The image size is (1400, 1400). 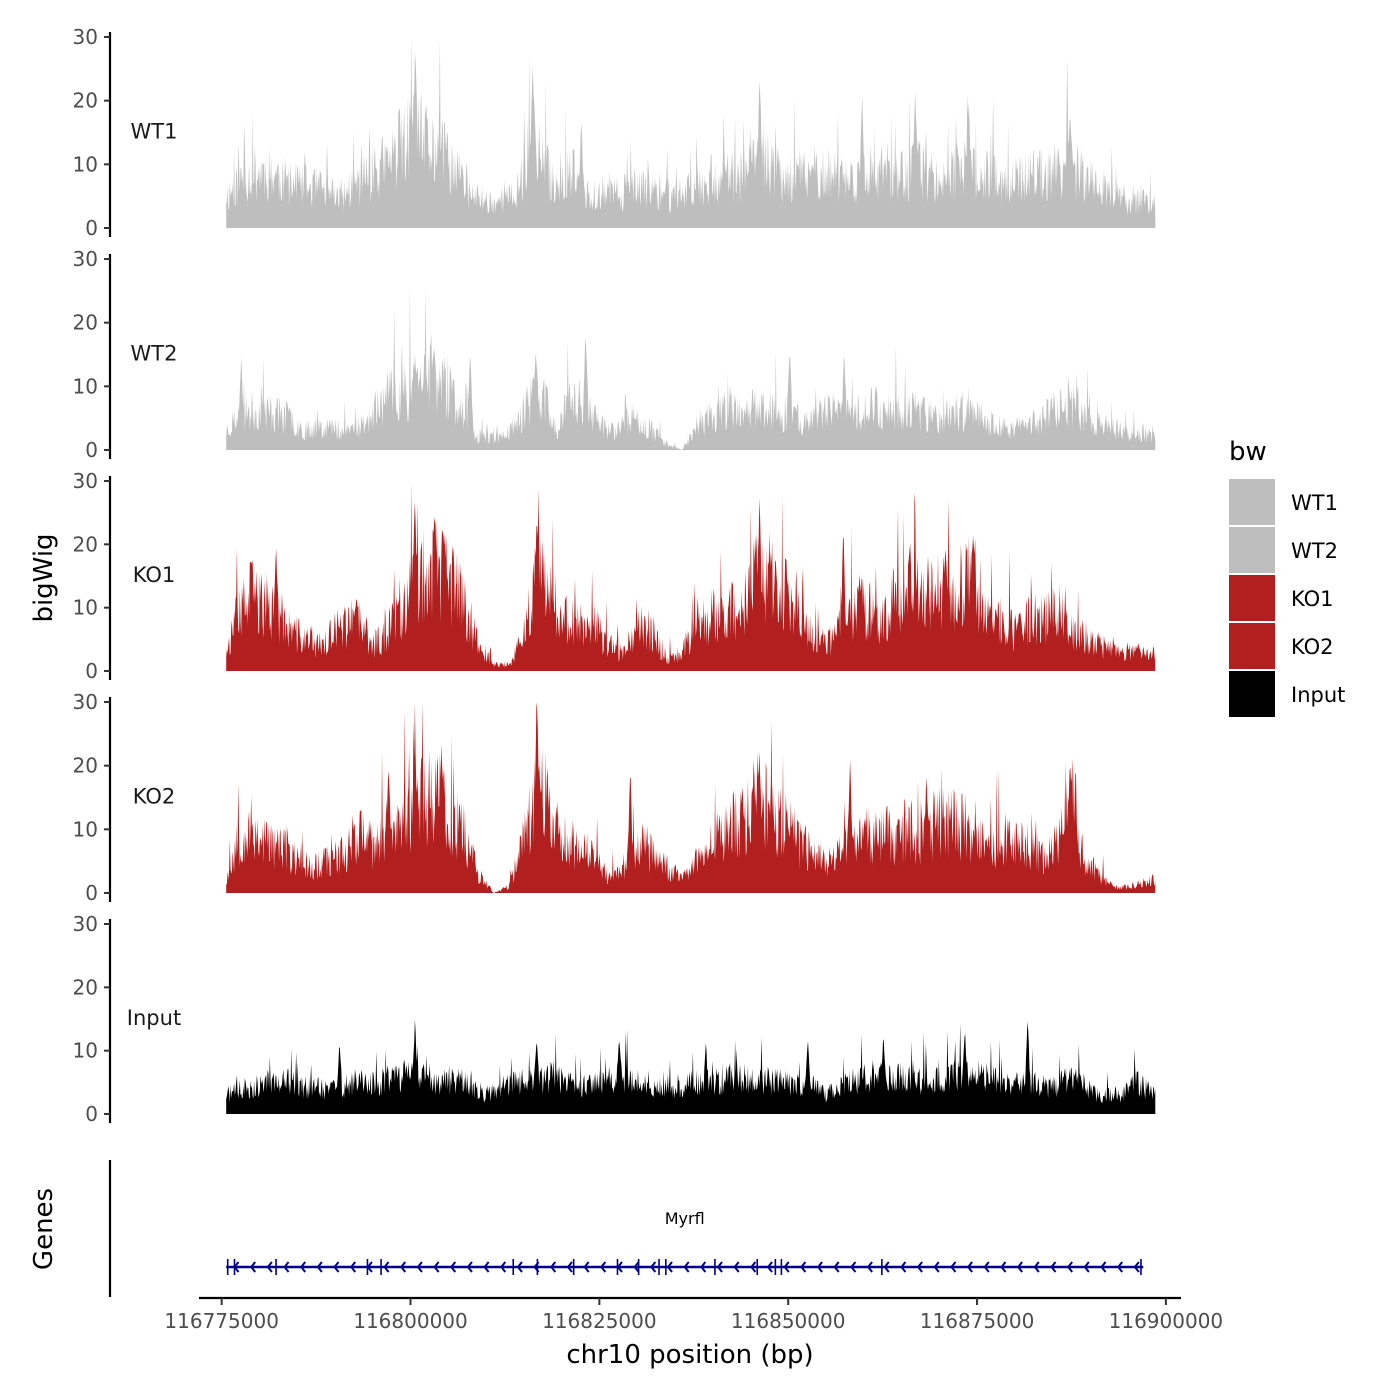 I want to click on x-tick-label: 116825000, so click(x=599, y=1321).